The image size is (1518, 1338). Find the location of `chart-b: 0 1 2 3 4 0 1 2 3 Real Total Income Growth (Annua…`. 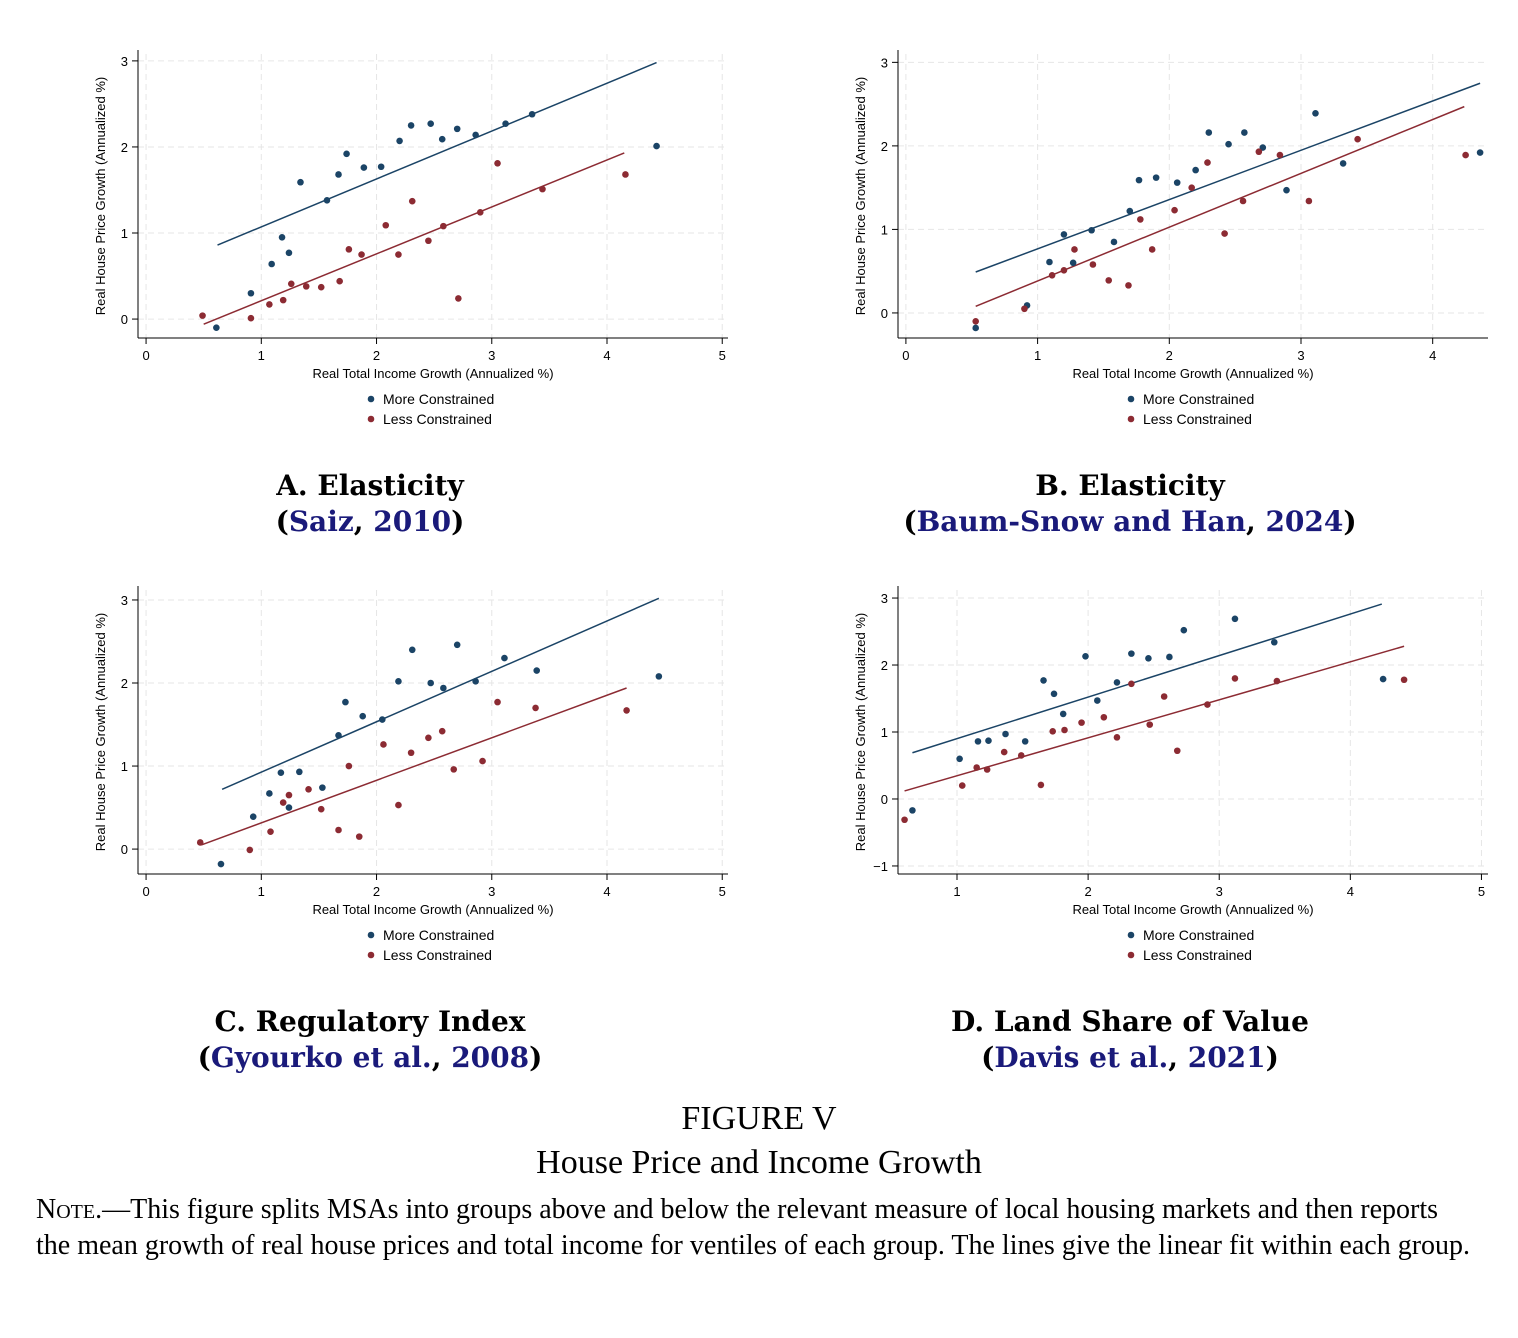

chart-b: 0 1 2 3 4 0 1 2 3 Real Total Income Growth (Annua… is located at coordinates (1170, 238).